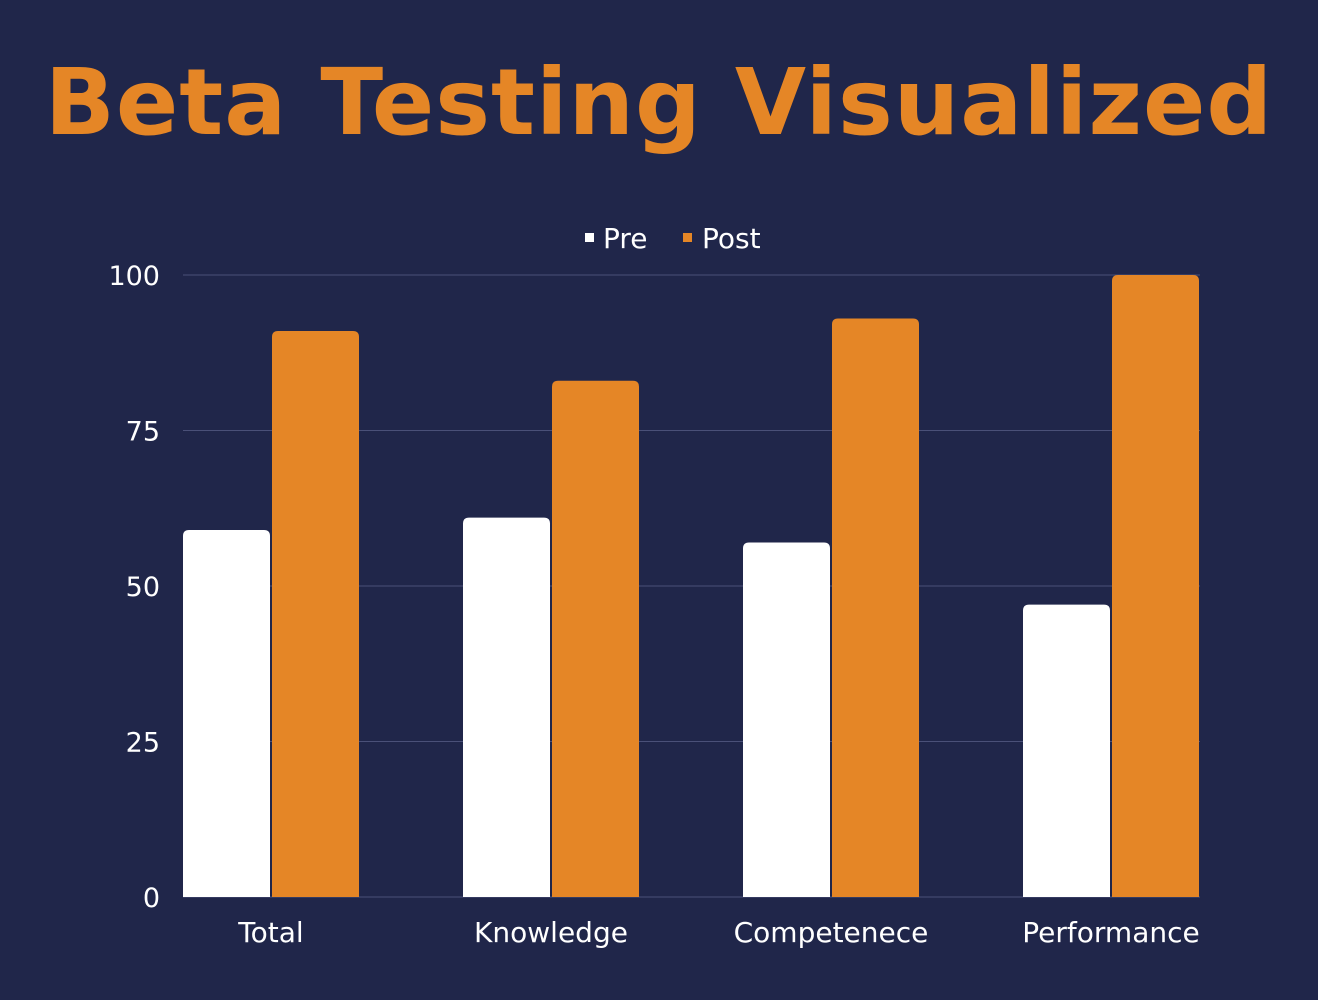 The image size is (1318, 1000). What do you see at coordinates (134, 276) in the screenshot?
I see `y-tick-label: 100` at bounding box center [134, 276].